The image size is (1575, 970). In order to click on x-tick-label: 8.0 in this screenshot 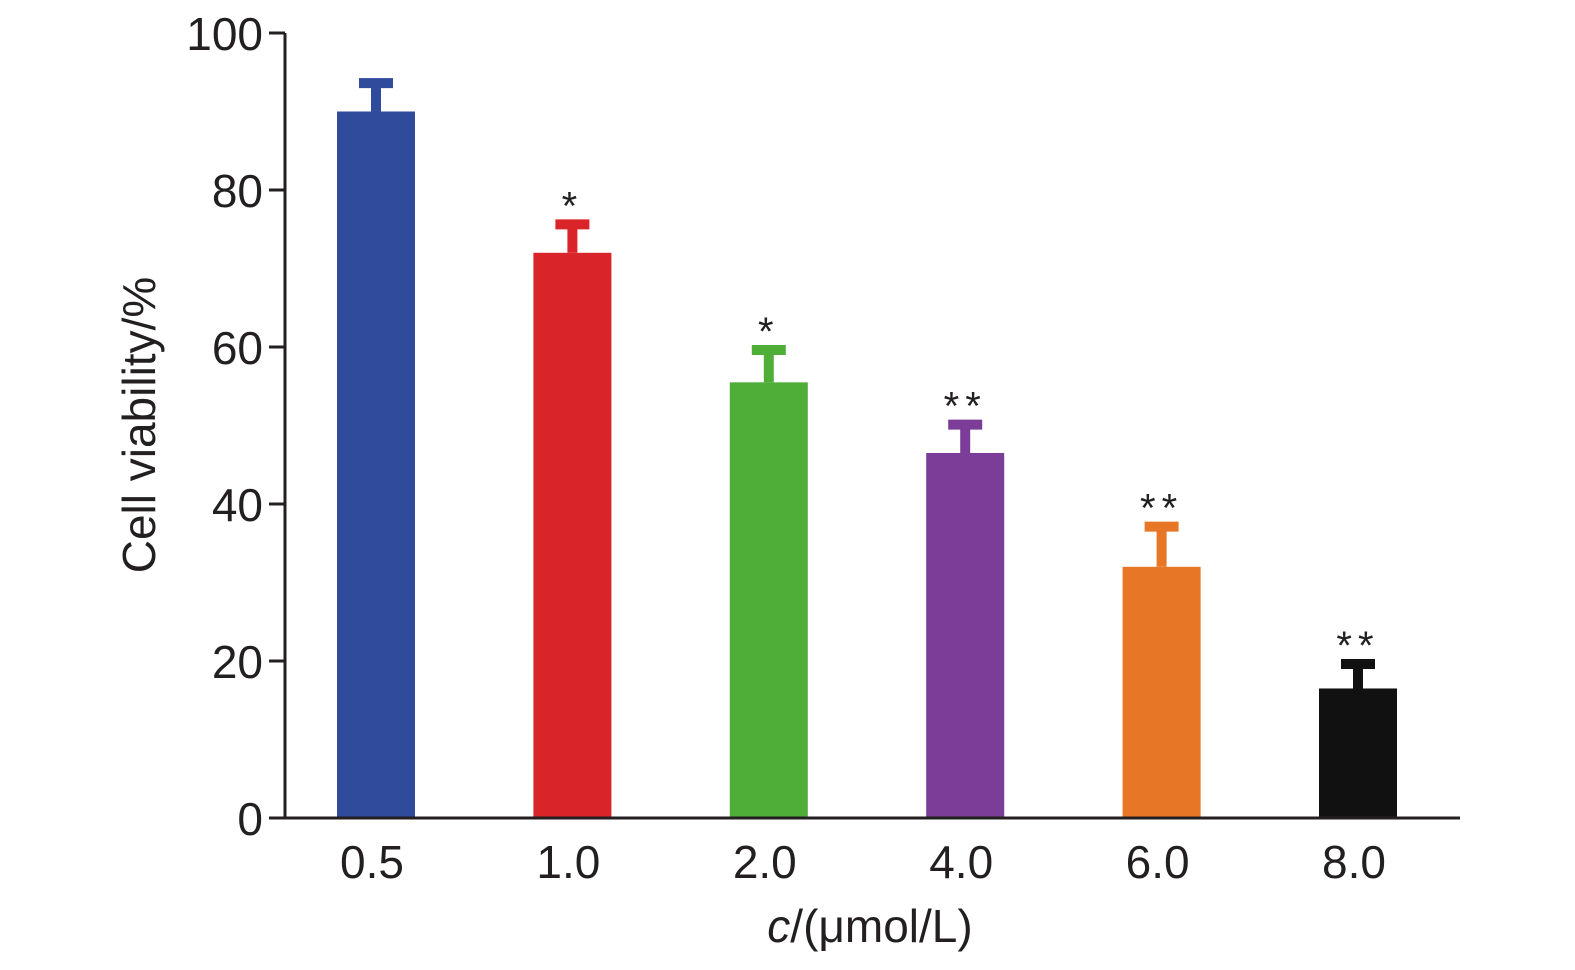, I will do `click(1354, 862)`.